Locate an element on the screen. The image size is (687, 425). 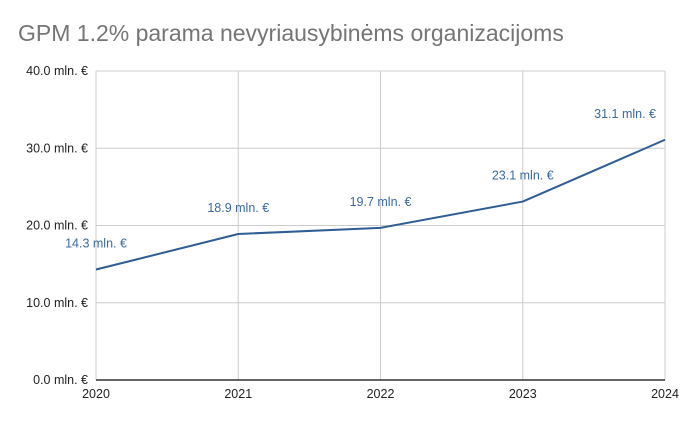
x-tick-label: 2020 is located at coordinates (96, 394).